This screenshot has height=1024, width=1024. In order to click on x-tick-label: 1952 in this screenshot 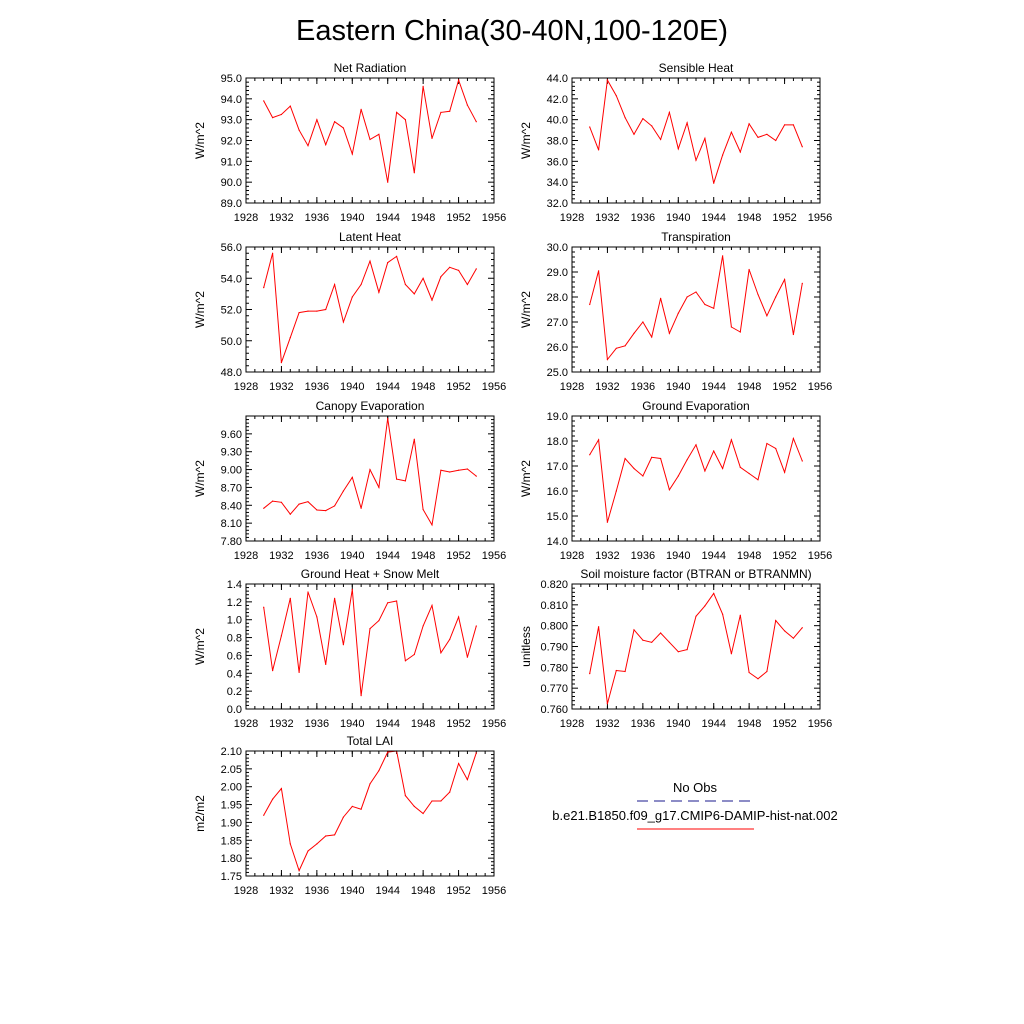, I will do `click(458, 218)`.